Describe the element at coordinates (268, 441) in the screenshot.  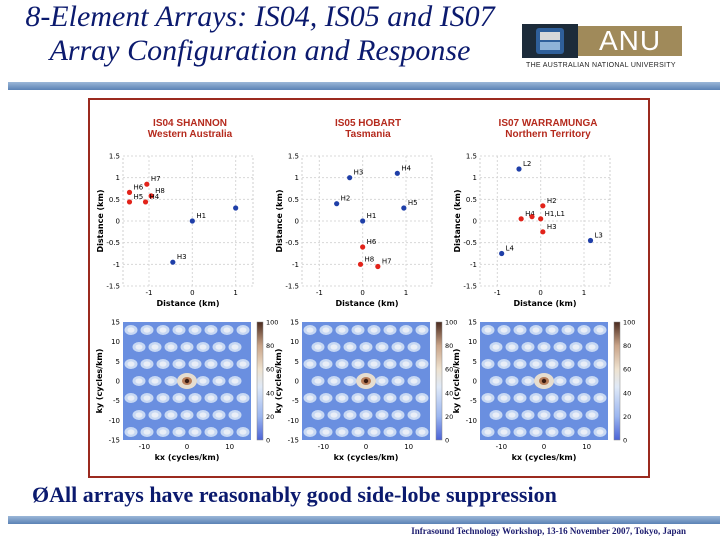
I see `colorbar-tick-label: 0` at that location.